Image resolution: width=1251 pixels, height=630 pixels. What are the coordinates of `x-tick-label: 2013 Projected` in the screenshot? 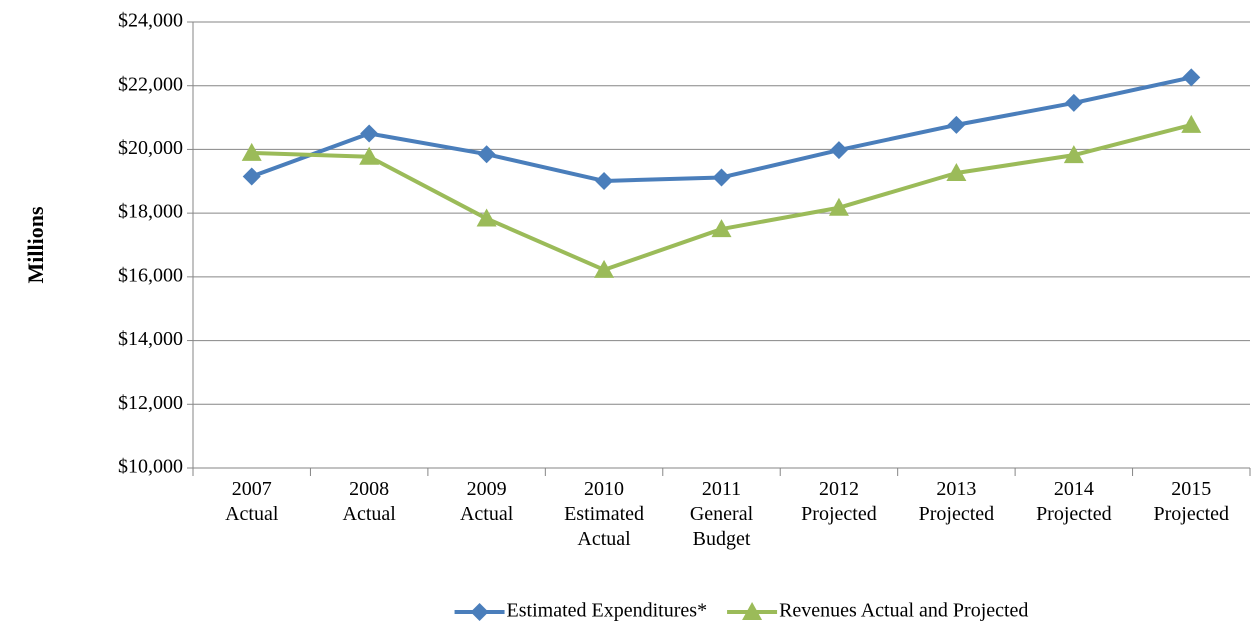 It's located at (957, 501).